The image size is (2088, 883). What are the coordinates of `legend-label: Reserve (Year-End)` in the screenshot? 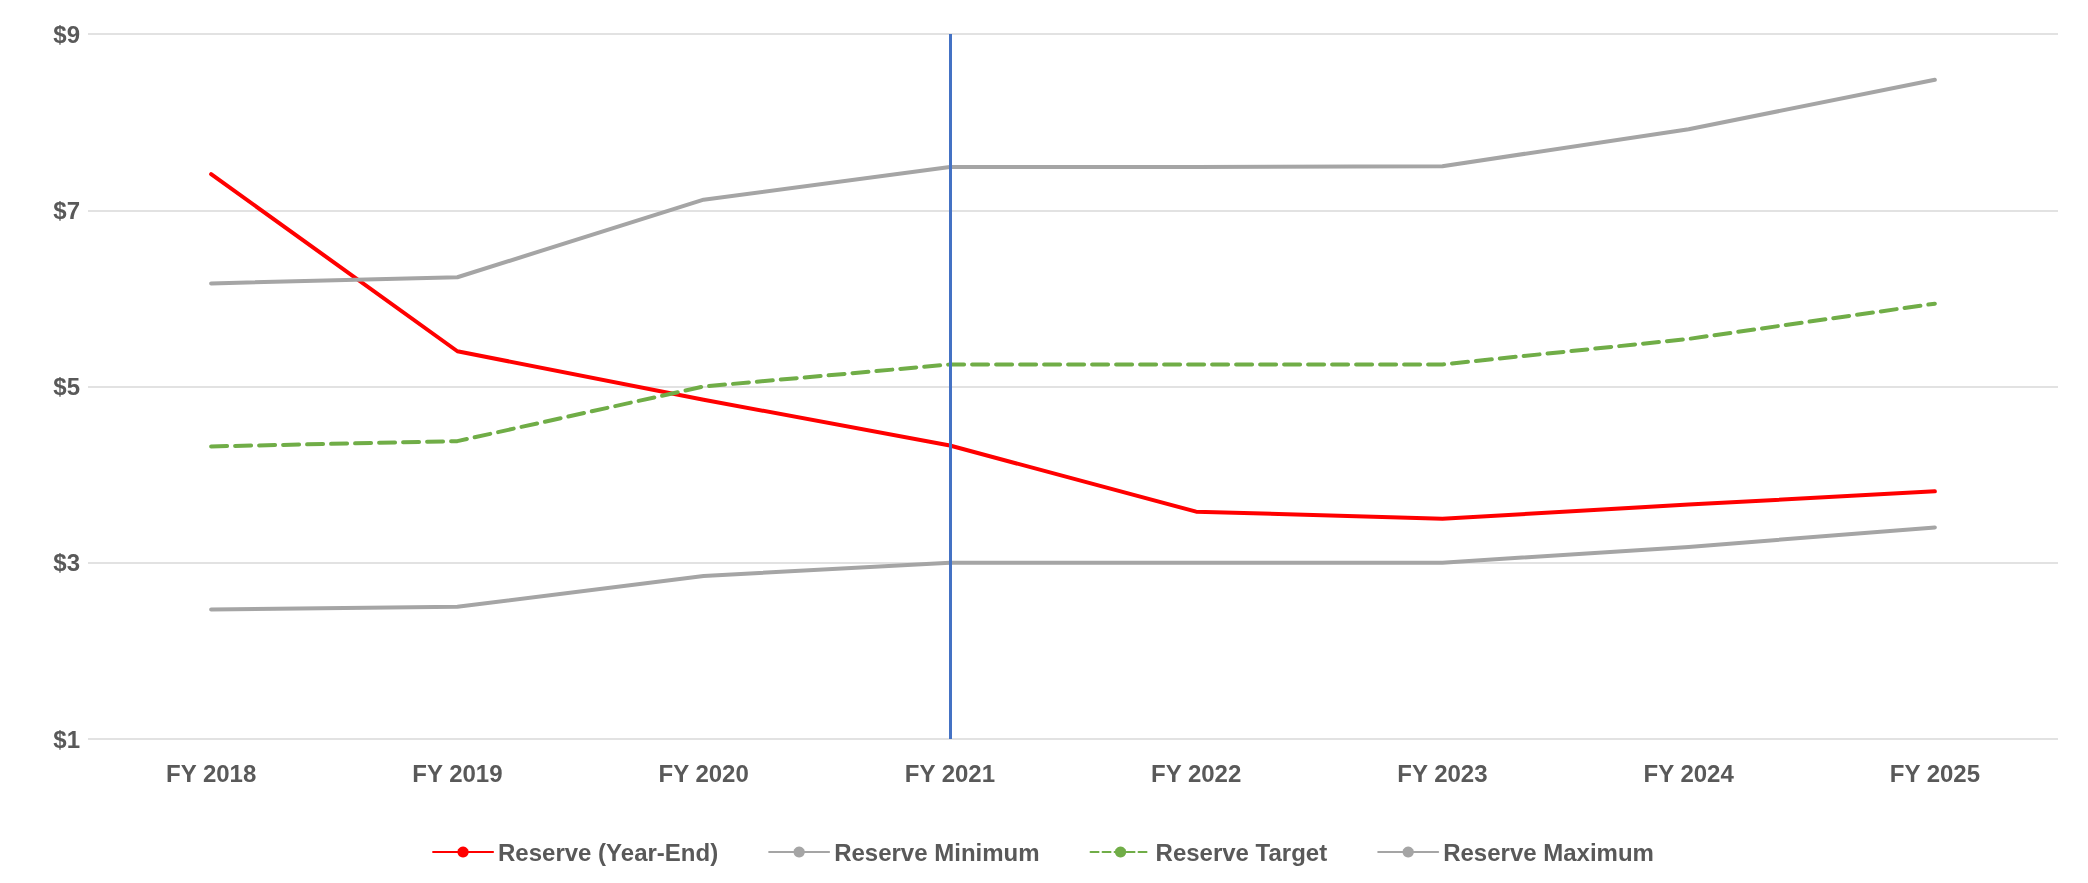 It's located at (608, 852).